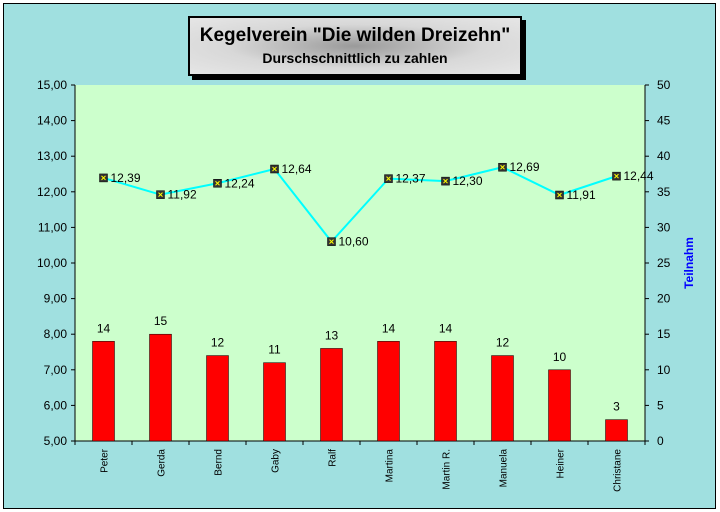  What do you see at coordinates (360, 205) in the screenshot?
I see `line-series` at bounding box center [360, 205].